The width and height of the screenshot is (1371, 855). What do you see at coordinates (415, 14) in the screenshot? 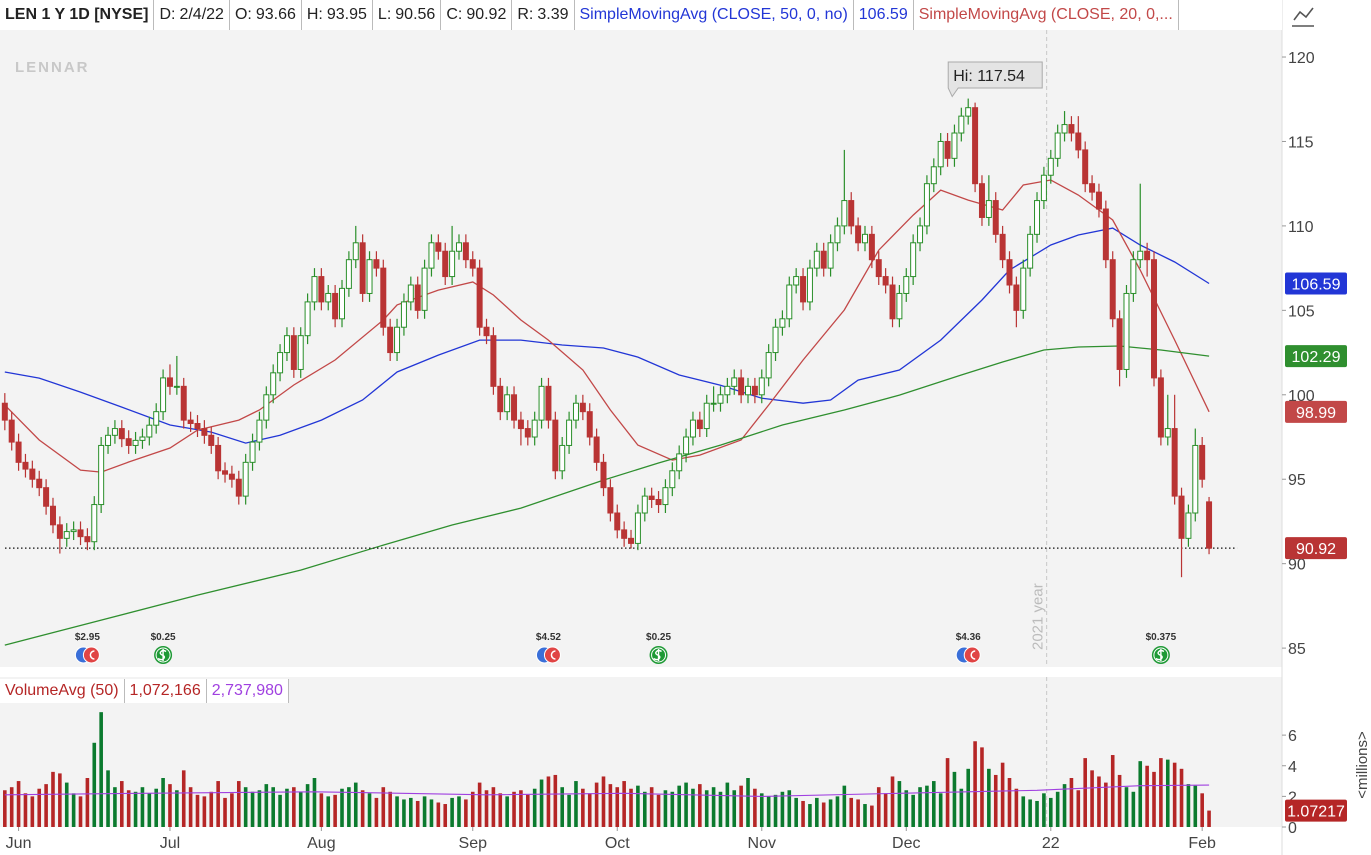
I see `quote-value: 90.56` at bounding box center [415, 14].